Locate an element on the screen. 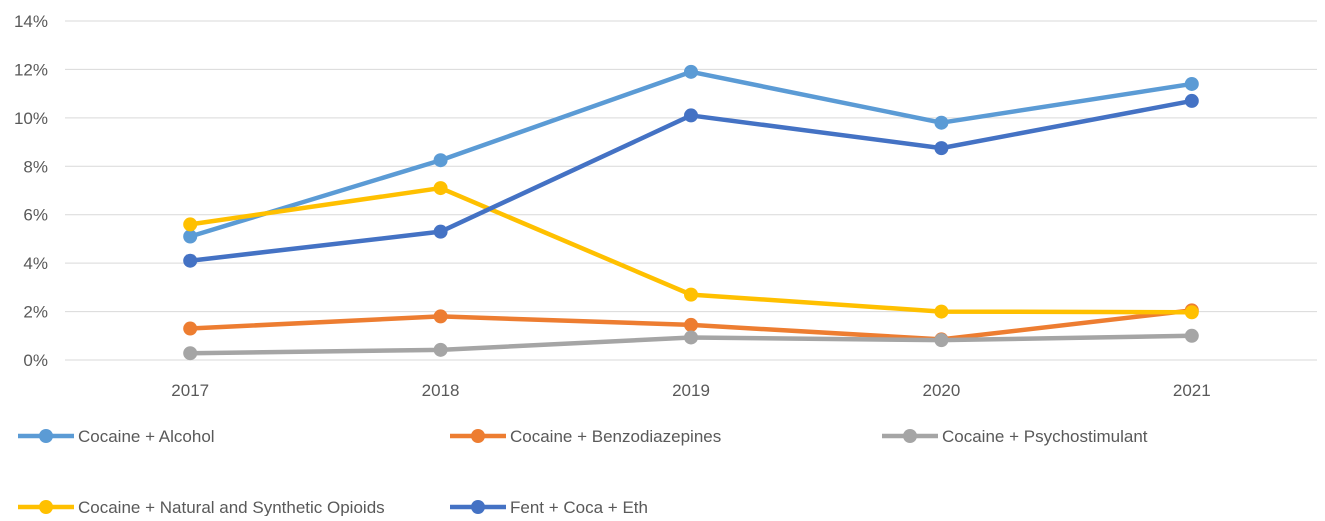  legend-item: Cocaine + Alcohol is located at coordinates (116, 436).